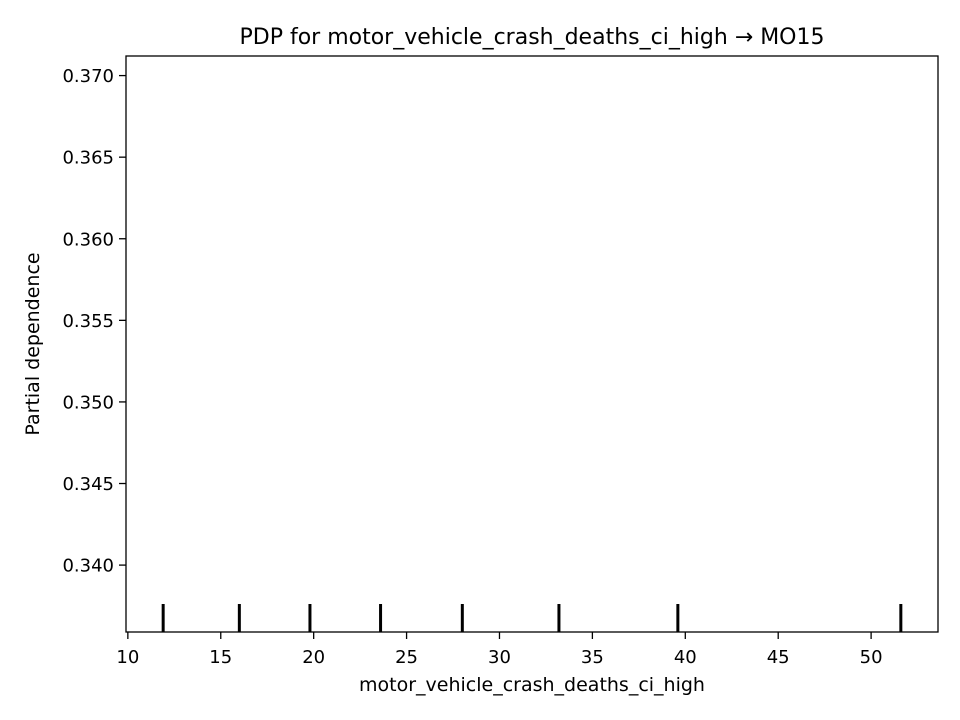 The width and height of the screenshot is (960, 720). Describe the element at coordinates (532, 618) in the screenshot. I see `rug-marks` at that location.